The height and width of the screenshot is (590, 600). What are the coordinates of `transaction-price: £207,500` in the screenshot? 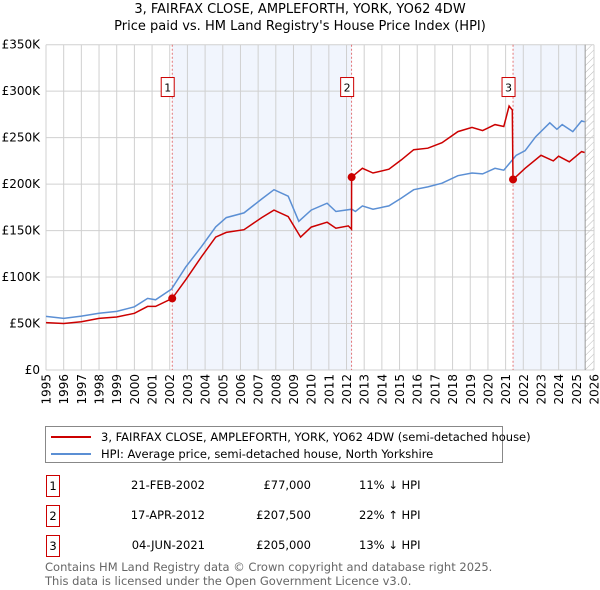 It's located at (283, 515).